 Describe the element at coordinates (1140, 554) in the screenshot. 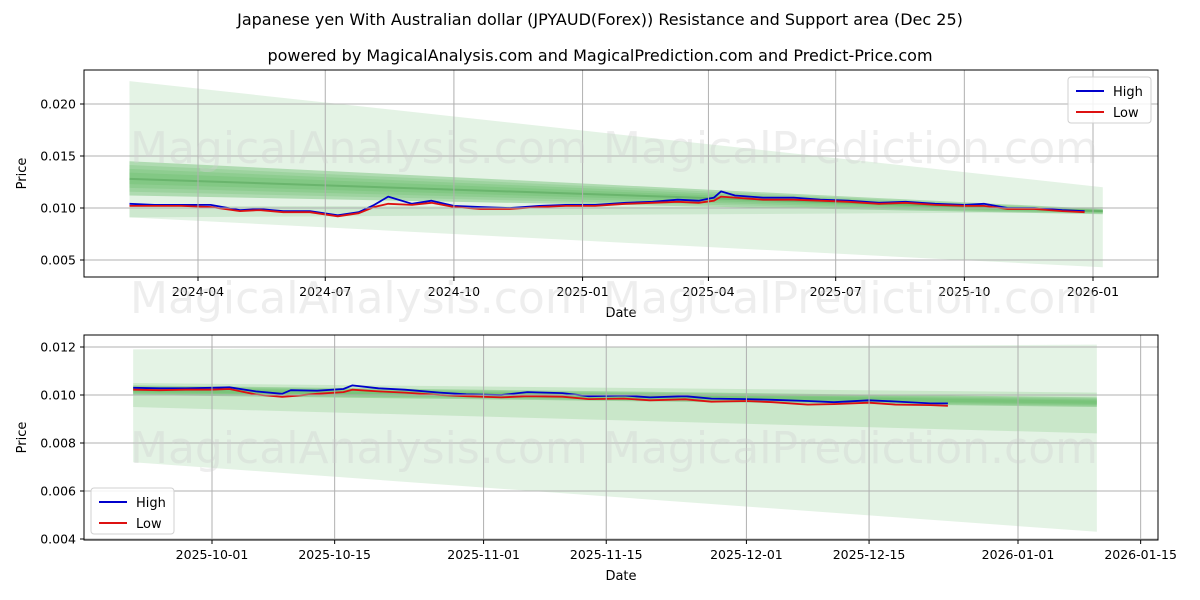

I see `x-tick-label: 2026-01-15` at that location.